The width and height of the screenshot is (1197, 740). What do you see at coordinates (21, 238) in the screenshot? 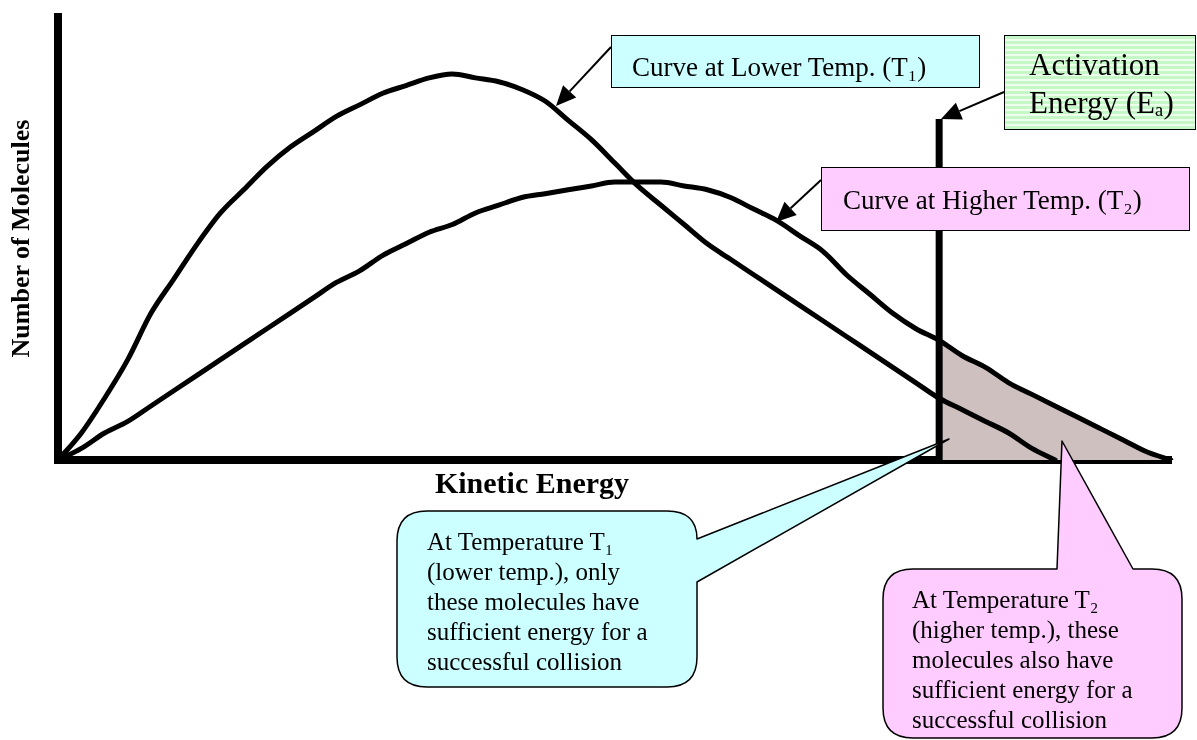
I see `y-axis-title: Number of Molecules` at bounding box center [21, 238].